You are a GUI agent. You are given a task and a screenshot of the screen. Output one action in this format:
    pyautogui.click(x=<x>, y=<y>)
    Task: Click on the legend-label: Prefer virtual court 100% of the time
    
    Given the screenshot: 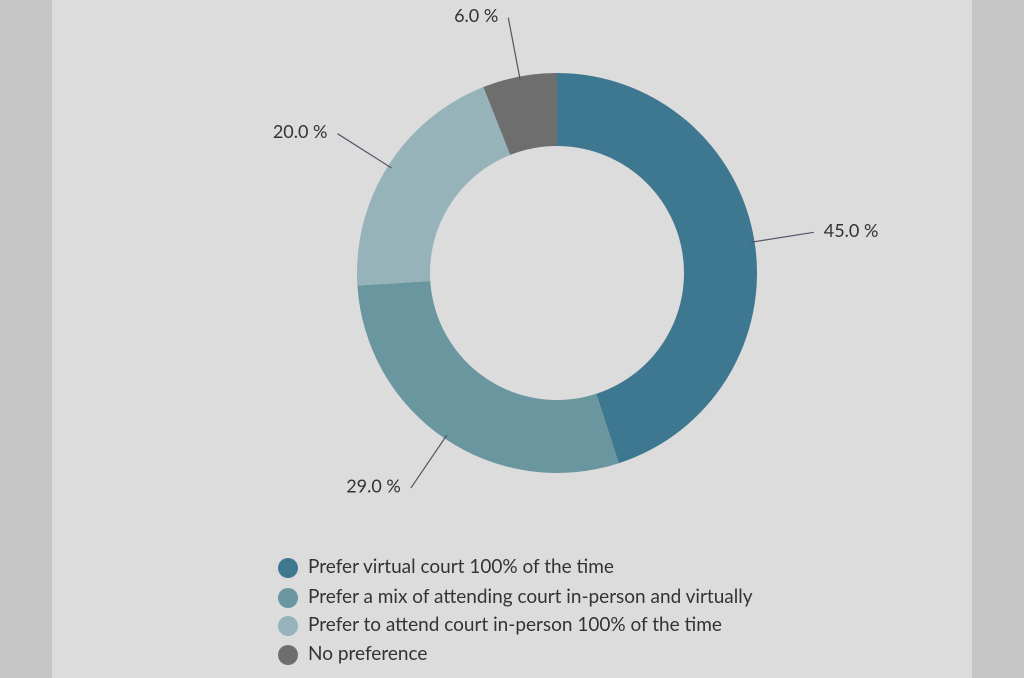 What is the action you would take?
    pyautogui.click(x=461, y=566)
    